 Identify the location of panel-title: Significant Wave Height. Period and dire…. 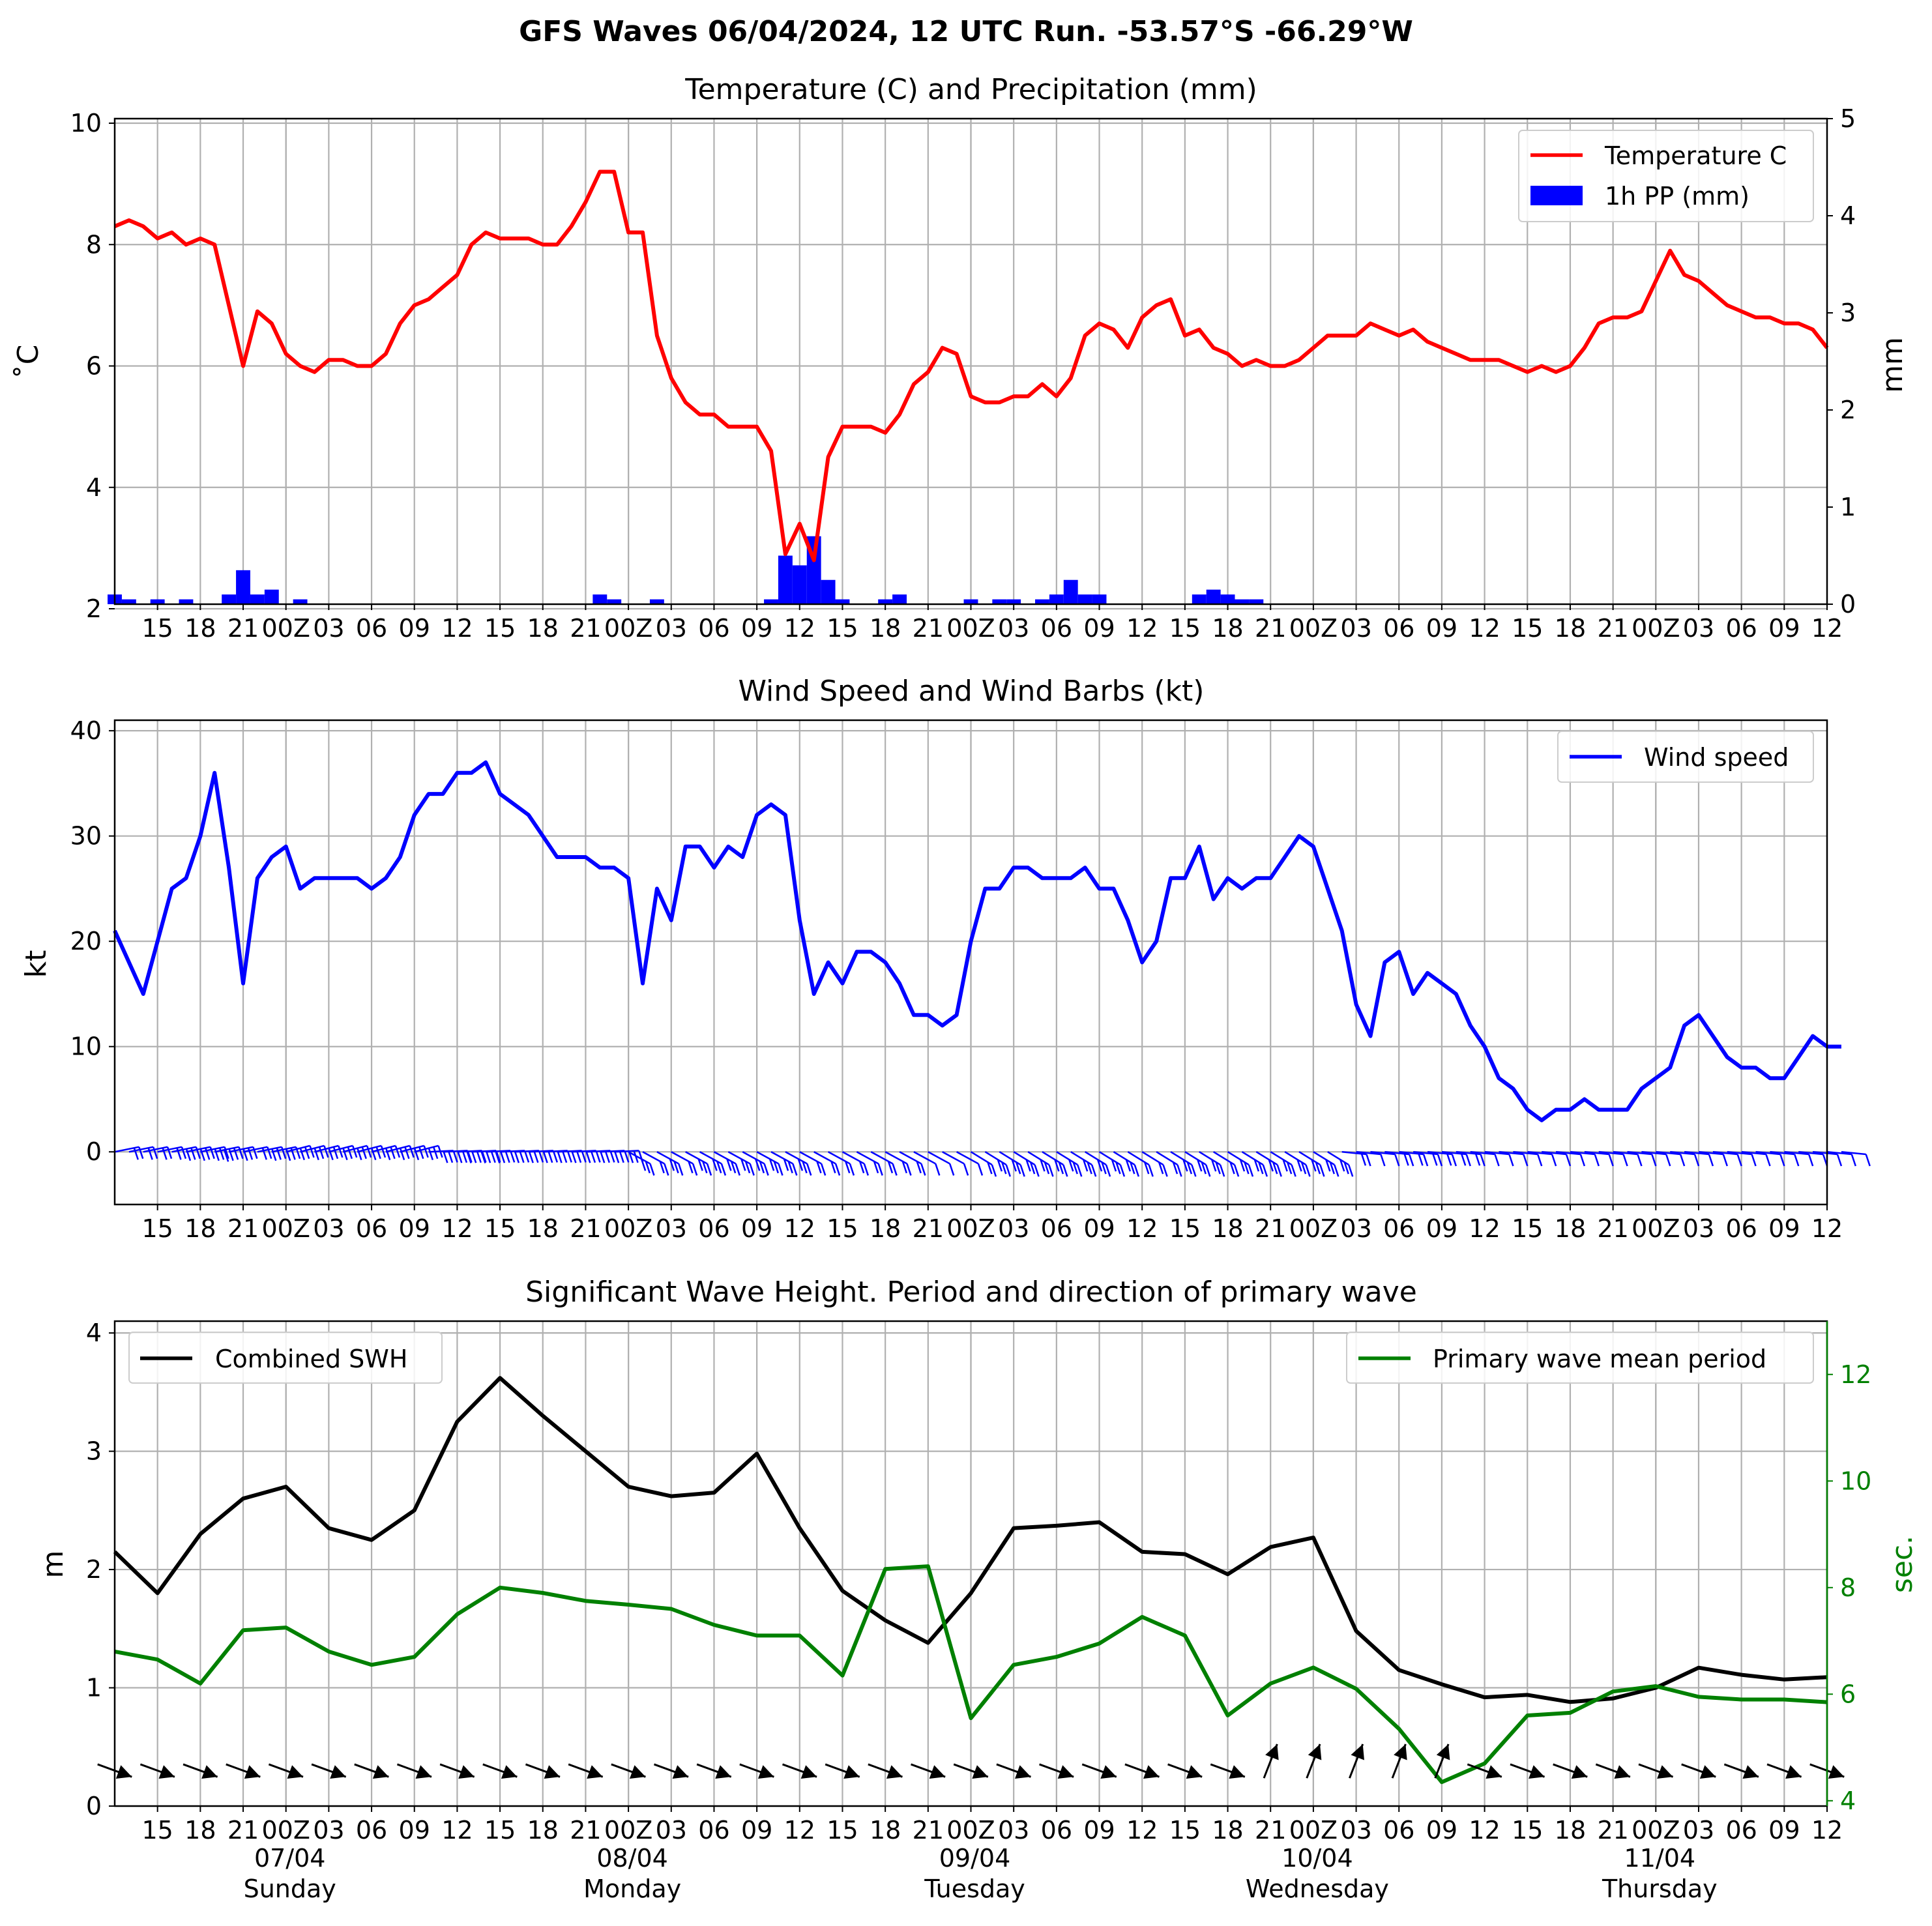
(971, 1292).